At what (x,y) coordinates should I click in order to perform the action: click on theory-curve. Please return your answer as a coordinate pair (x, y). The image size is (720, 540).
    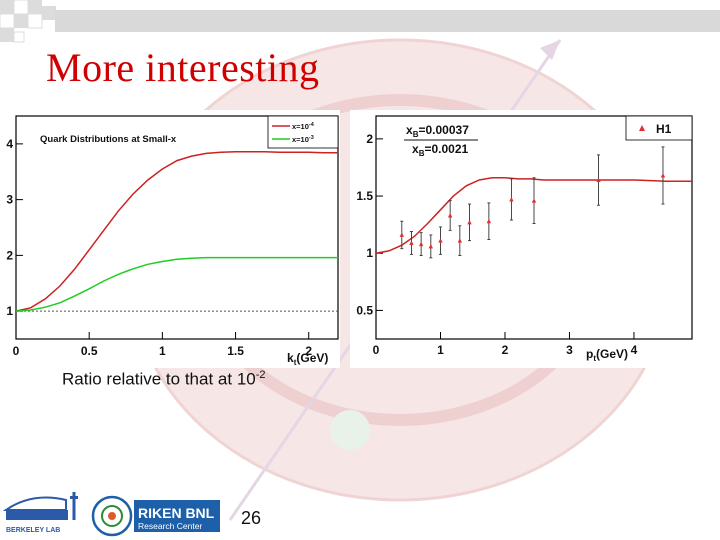
    Looking at the image, I should click on (533, 215).